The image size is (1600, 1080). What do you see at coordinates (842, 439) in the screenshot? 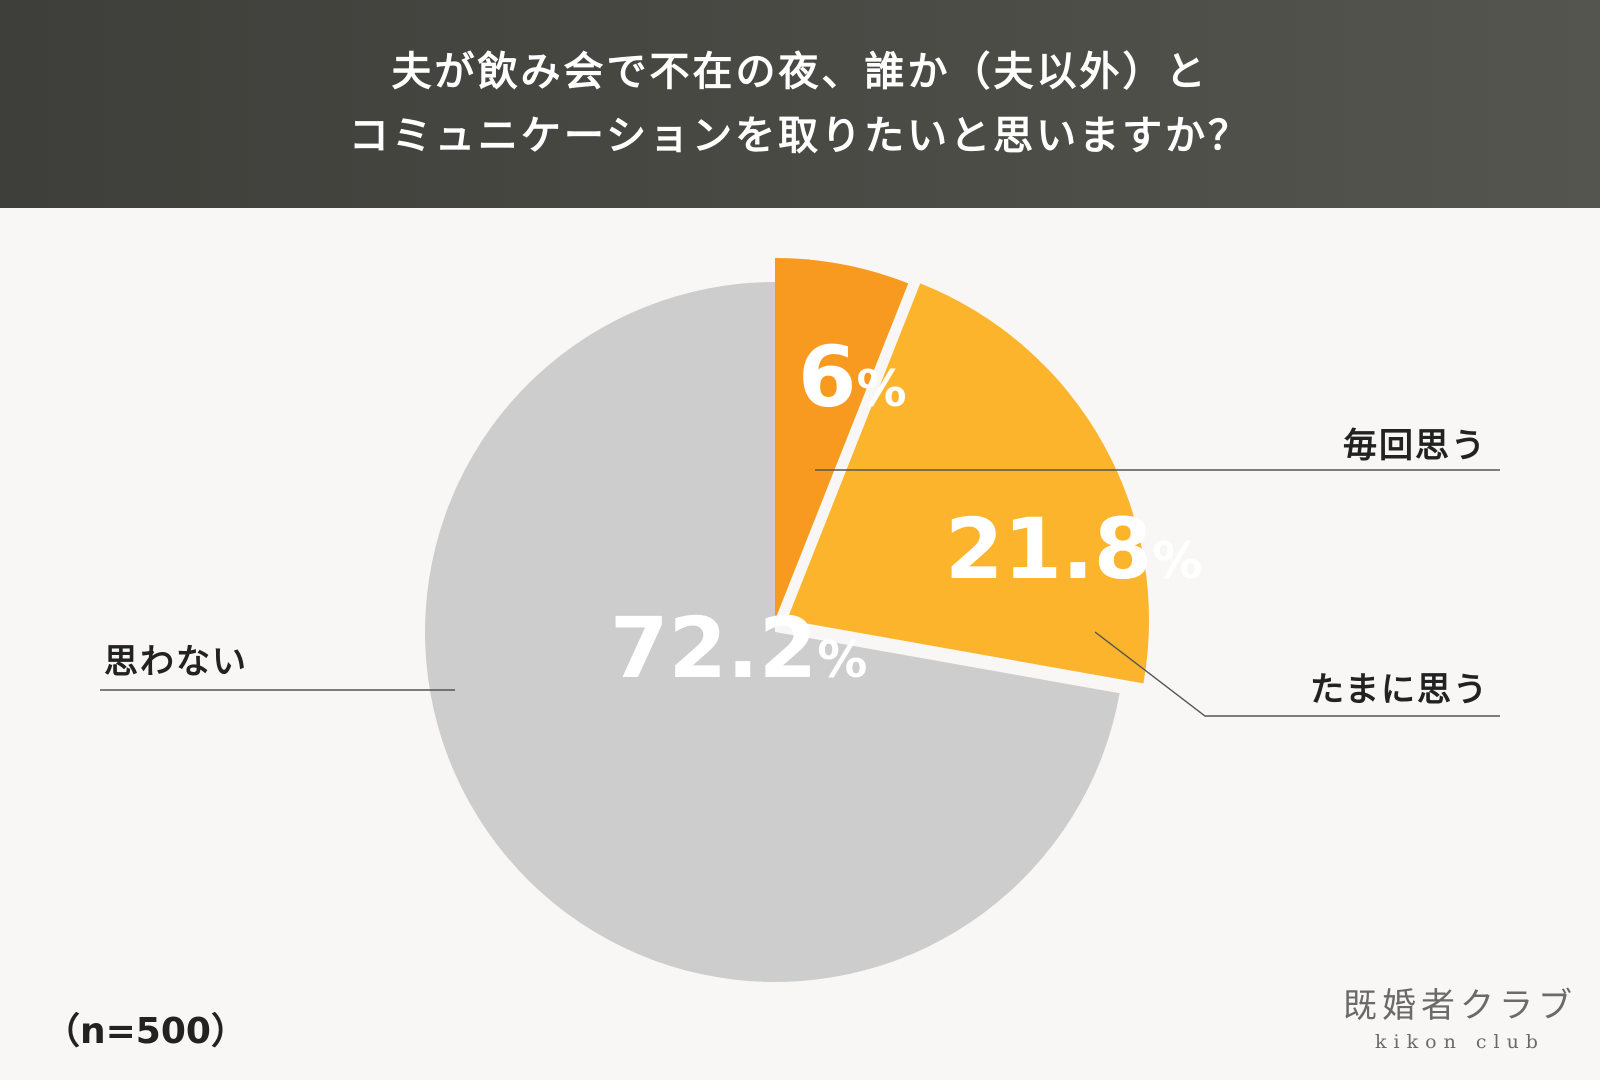
I see `pie-slice-every-time` at bounding box center [842, 439].